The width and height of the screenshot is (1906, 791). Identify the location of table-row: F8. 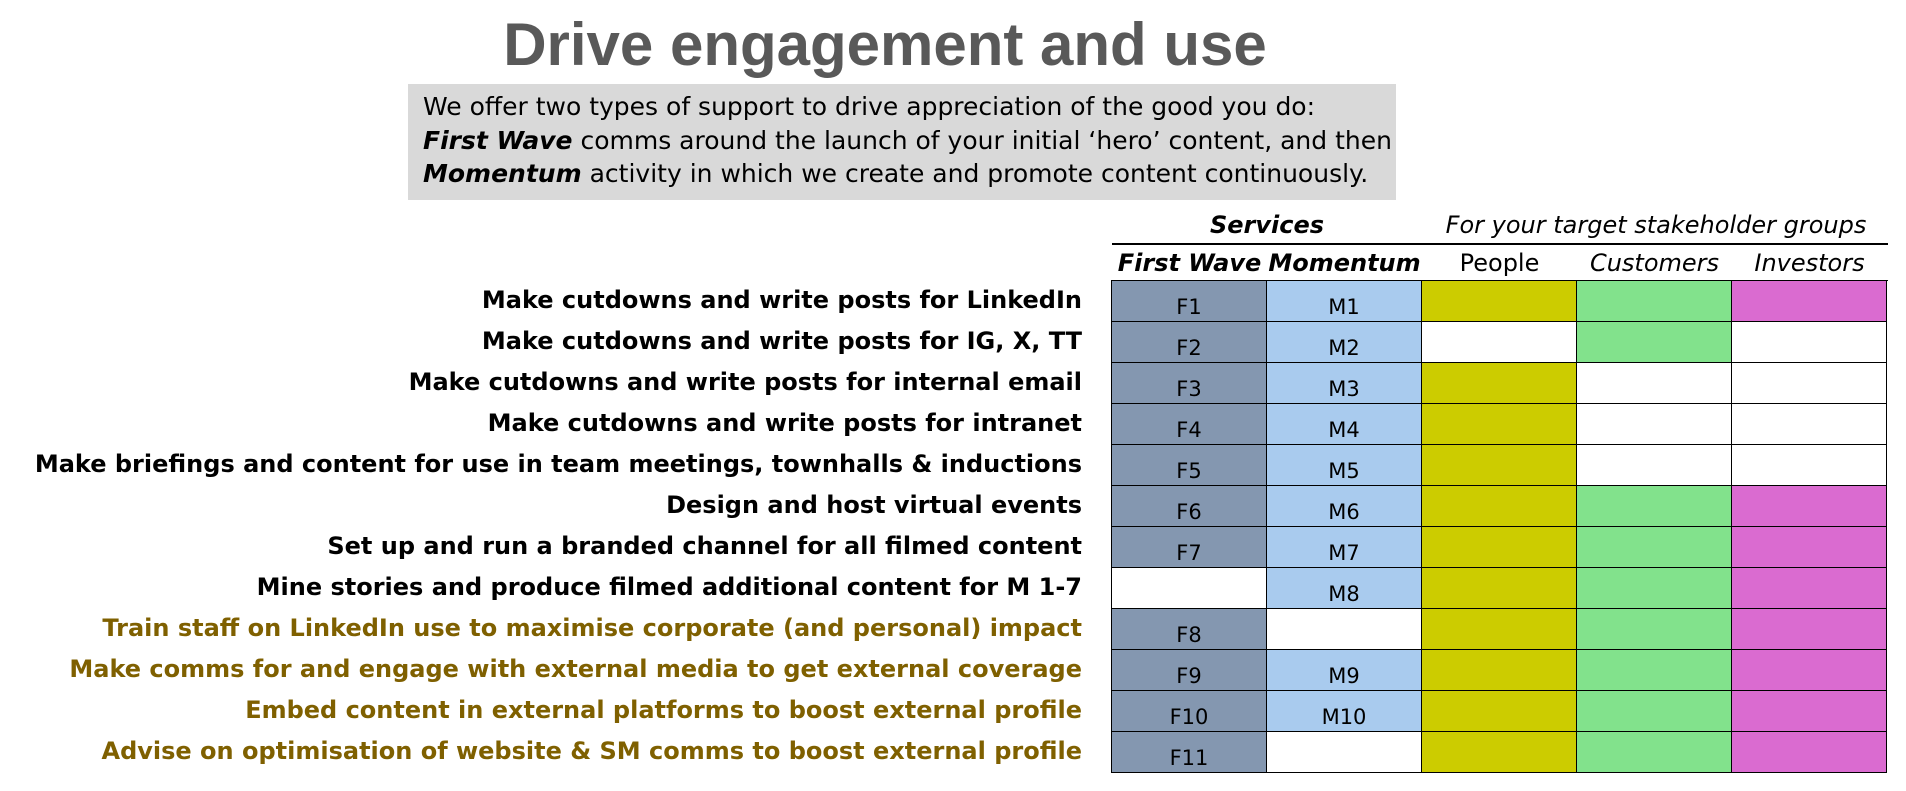
(1500, 629).